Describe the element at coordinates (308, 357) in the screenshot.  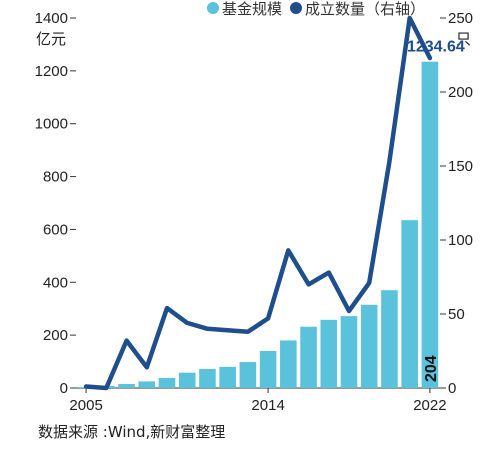
I see `bar-2016` at that location.